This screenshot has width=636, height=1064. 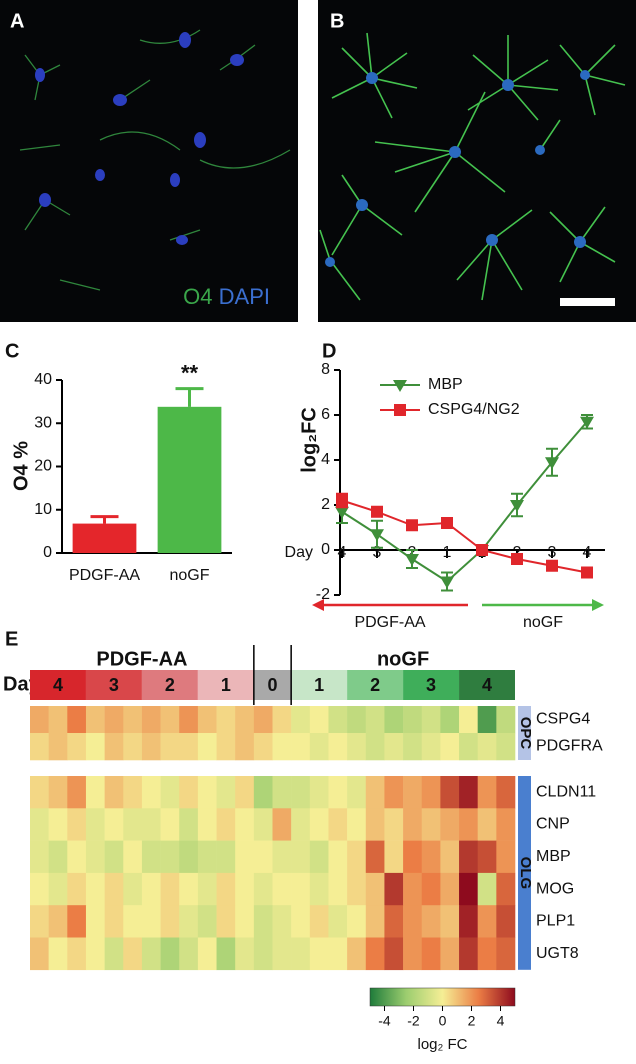 I want to click on y-tick-label: 30, so click(x=43, y=422).